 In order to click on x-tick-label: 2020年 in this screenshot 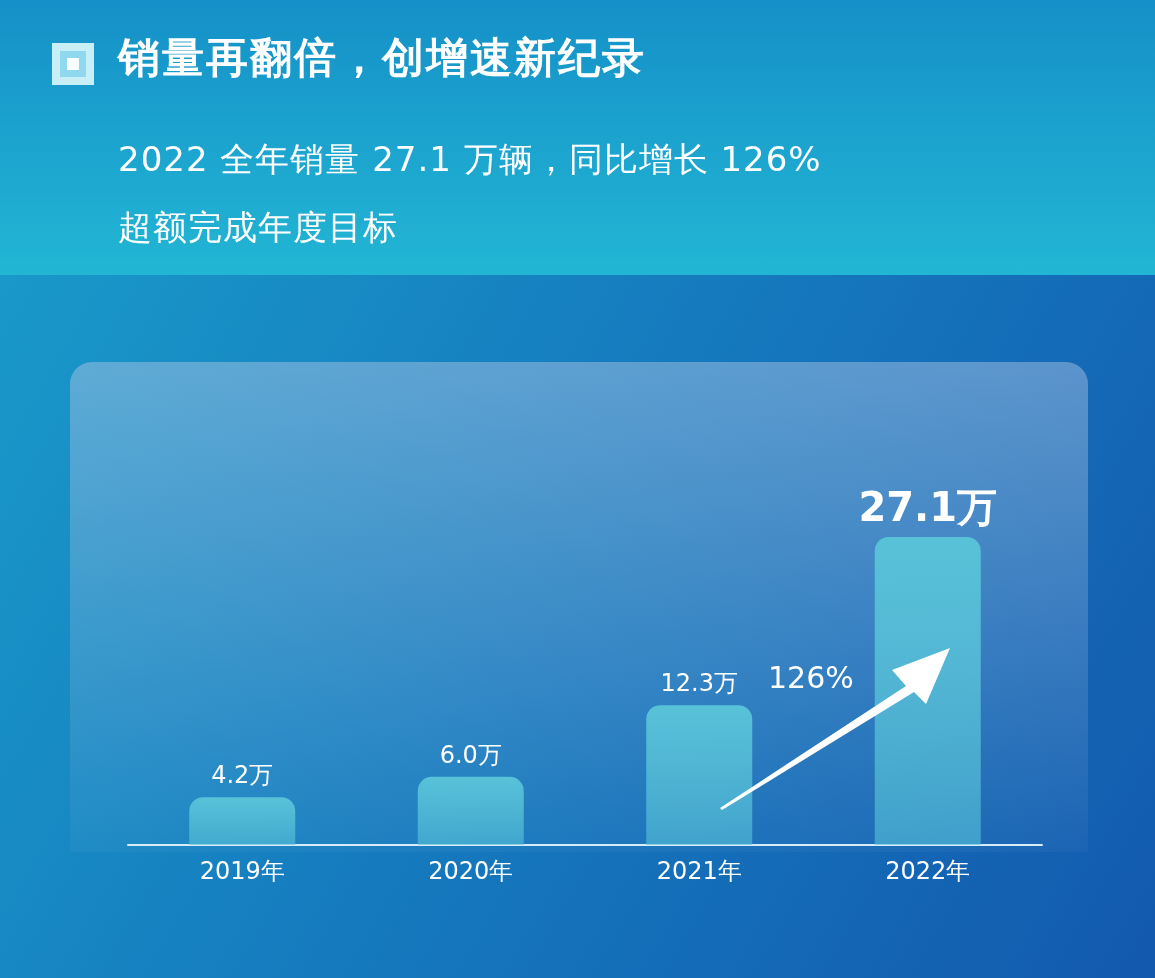, I will do `click(471, 871)`.